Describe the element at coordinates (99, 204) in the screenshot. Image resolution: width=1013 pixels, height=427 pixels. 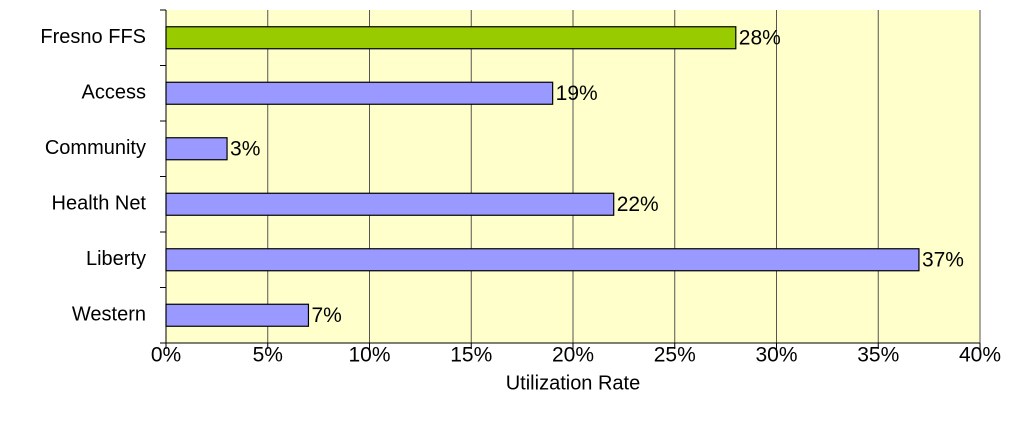
I see `y-tick-label: Health Net` at that location.